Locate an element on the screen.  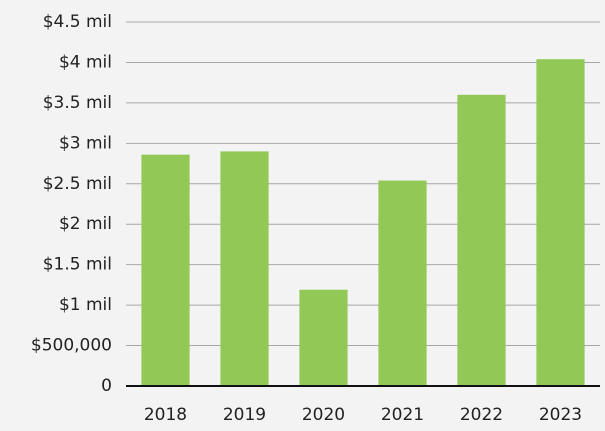
x-tick-label: 2020 is located at coordinates (323, 415).